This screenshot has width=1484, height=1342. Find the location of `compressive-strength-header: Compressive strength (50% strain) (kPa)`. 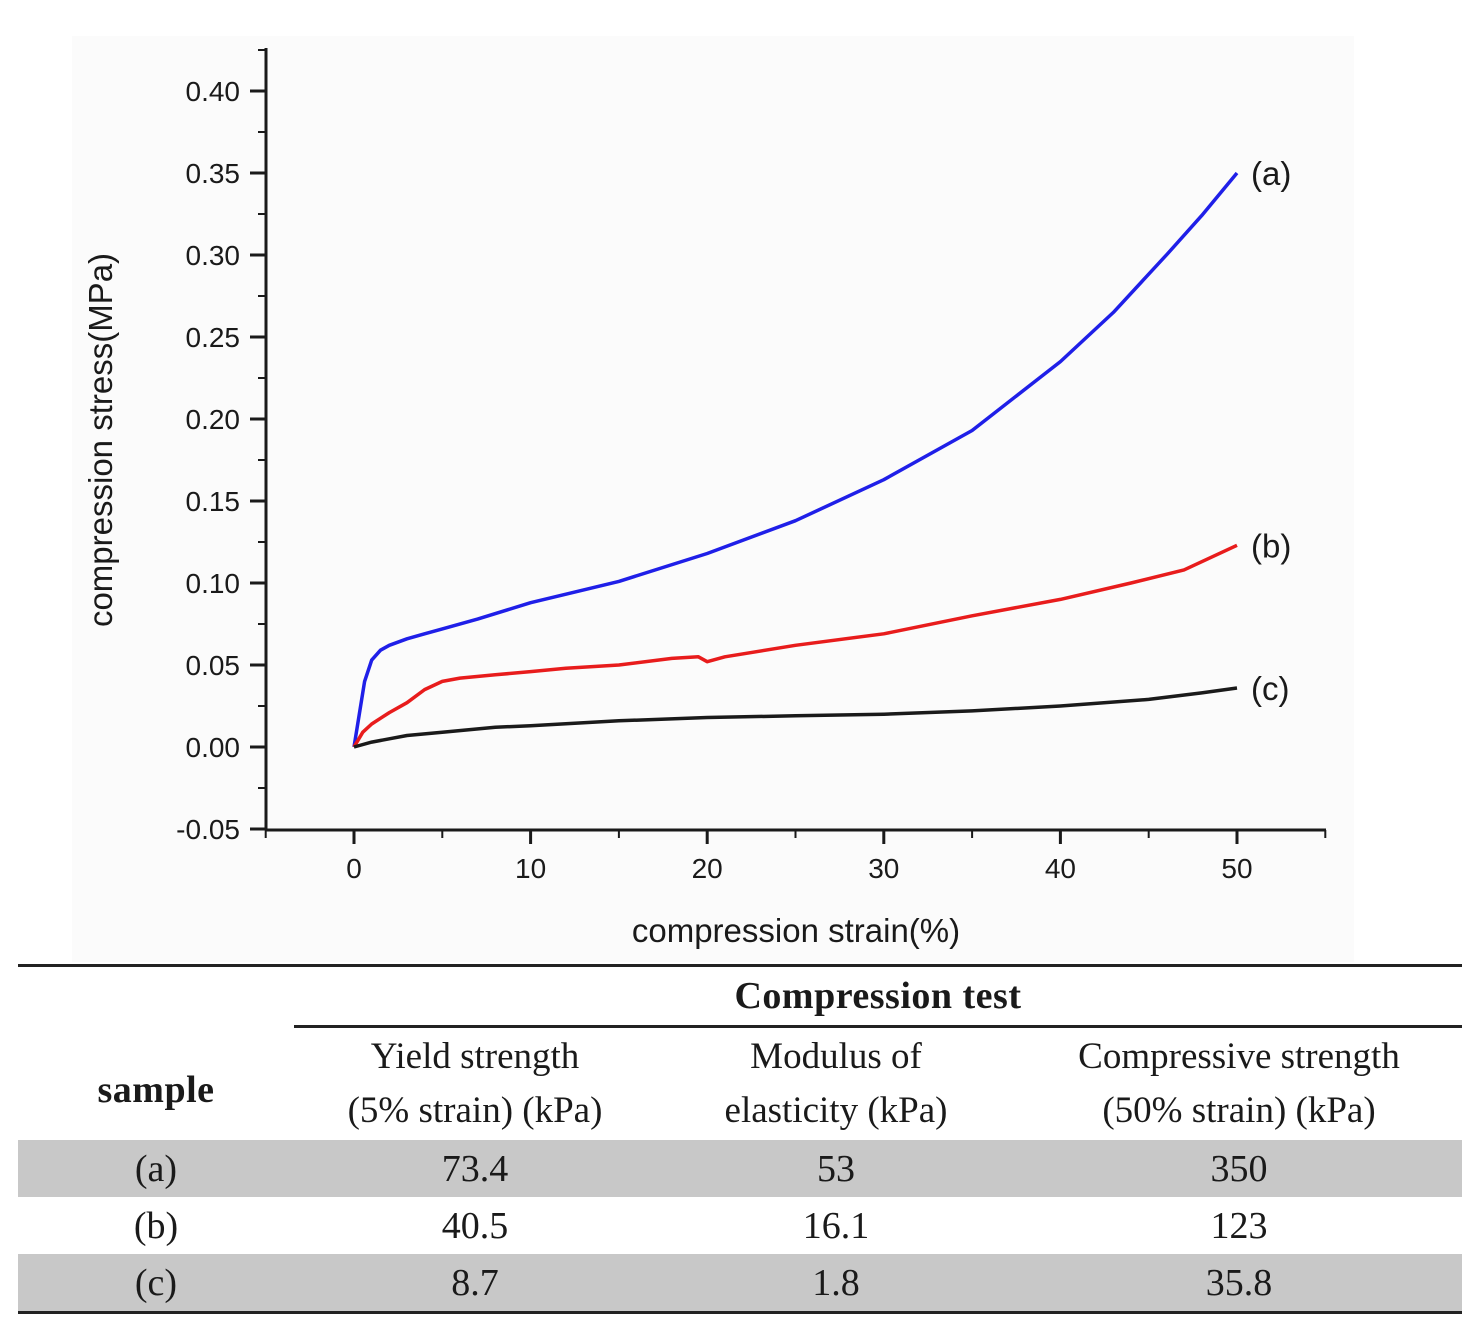

compressive-strength-header: Compressive strength (50% strain) (kPa) is located at coordinates (1239, 1084).